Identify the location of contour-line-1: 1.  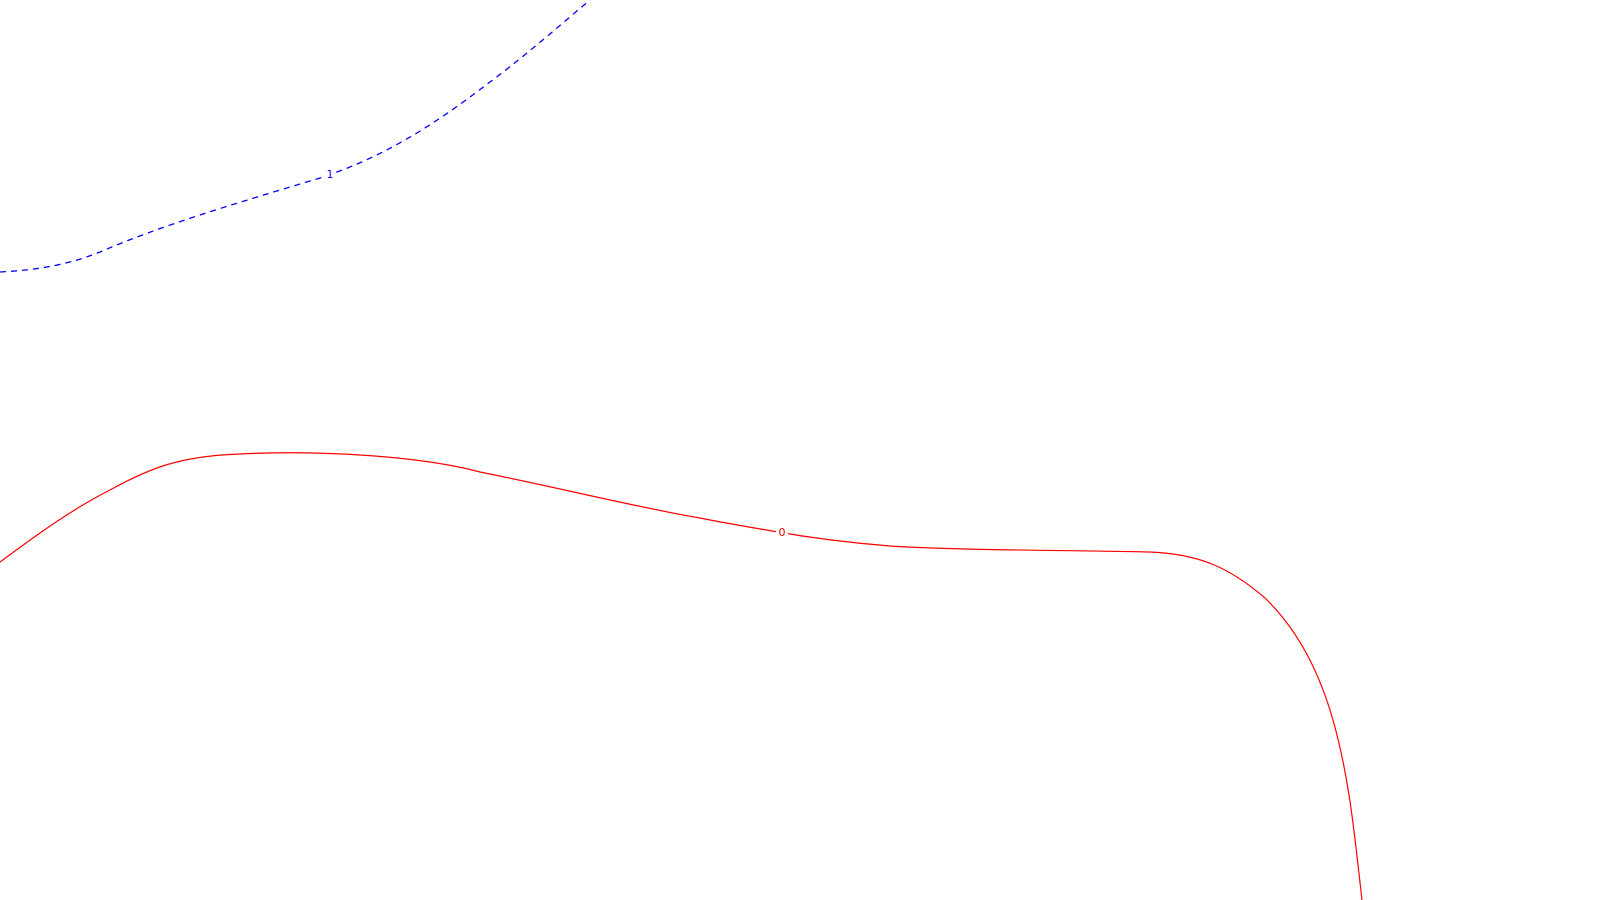
(295, 136).